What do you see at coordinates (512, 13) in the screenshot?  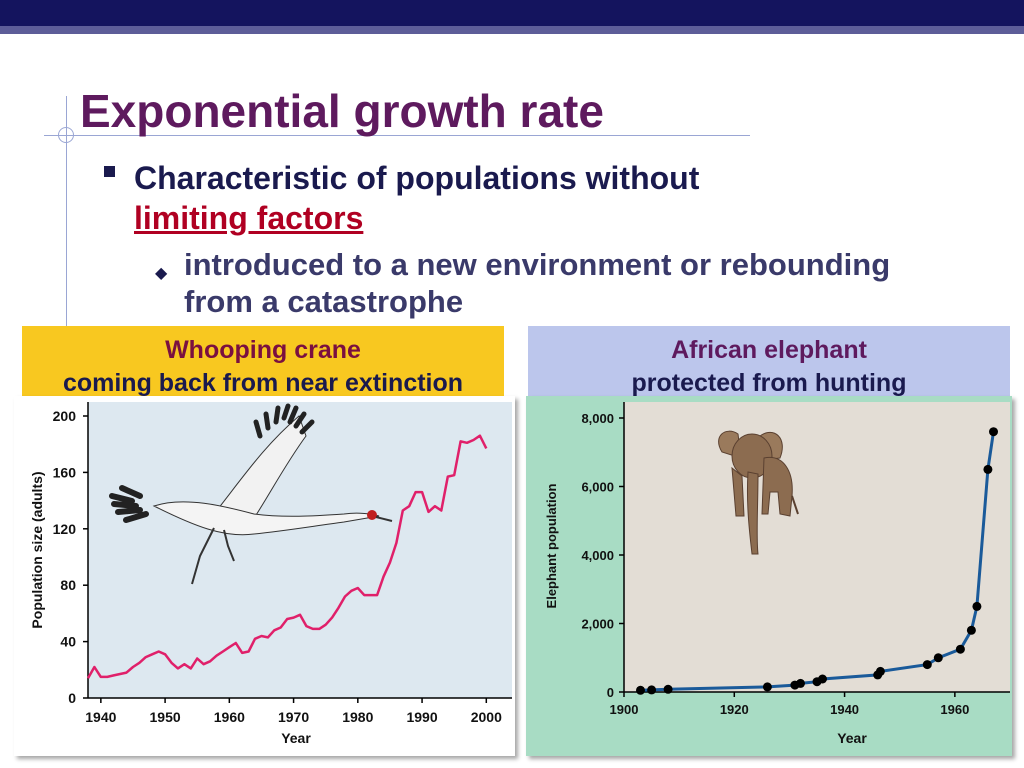 I see `top-banner` at bounding box center [512, 13].